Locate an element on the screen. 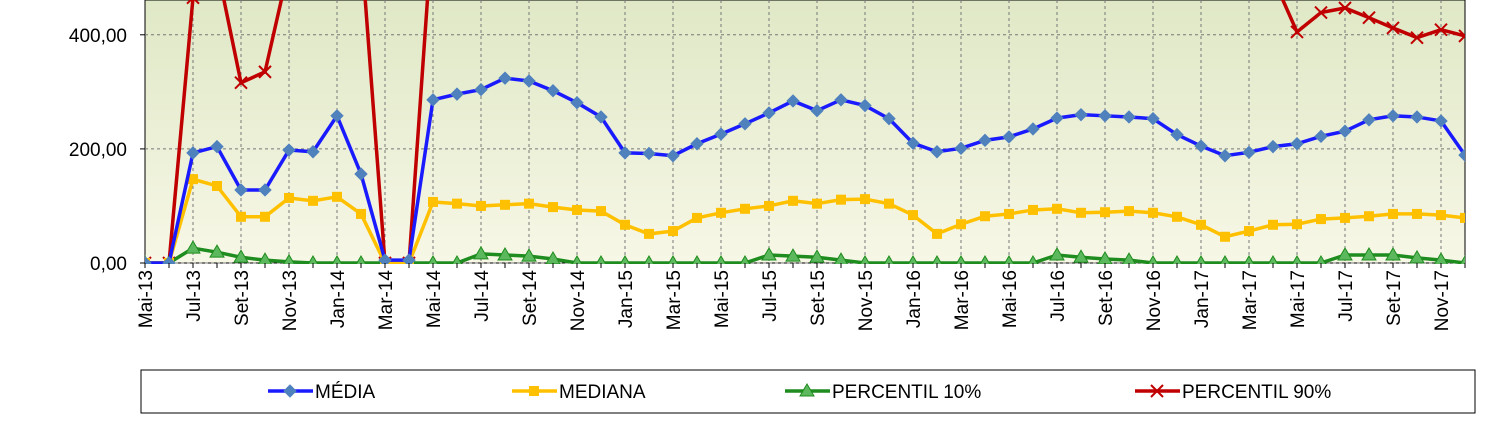  x-tick-label: Jul-16 is located at coordinates (1058, 296).